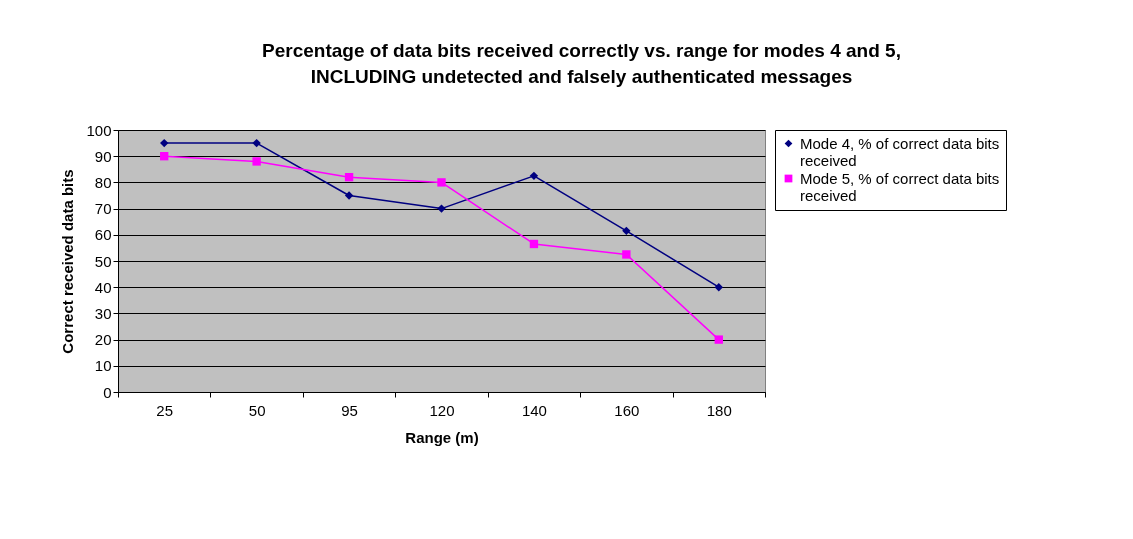 The width and height of the screenshot is (1133, 539). What do you see at coordinates (103, 182) in the screenshot?
I see `y-tick-label: 80` at bounding box center [103, 182].